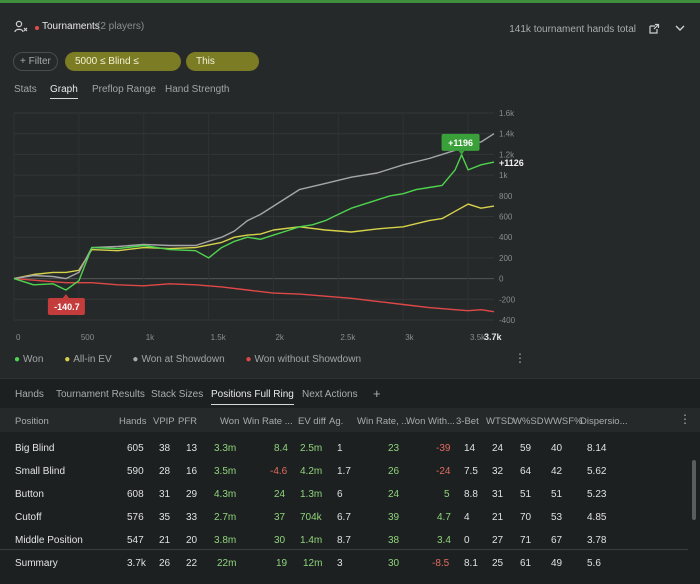 The image size is (700, 584). Describe the element at coordinates (21, 27) in the screenshot. I see `players-icon` at that location.